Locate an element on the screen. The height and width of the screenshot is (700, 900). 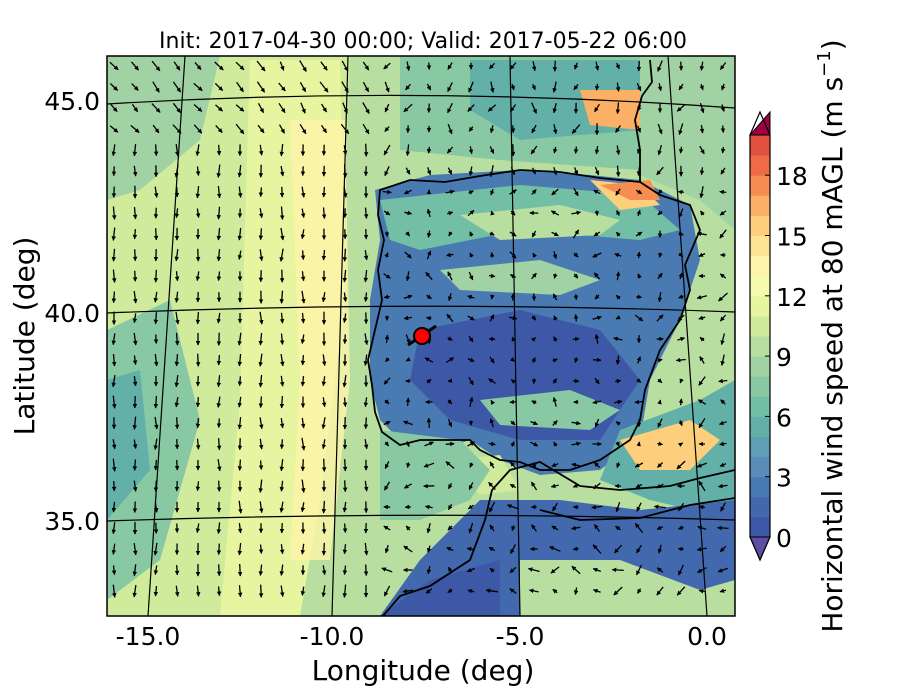
y-tick-label: 40.0 is located at coordinates (72, 313).